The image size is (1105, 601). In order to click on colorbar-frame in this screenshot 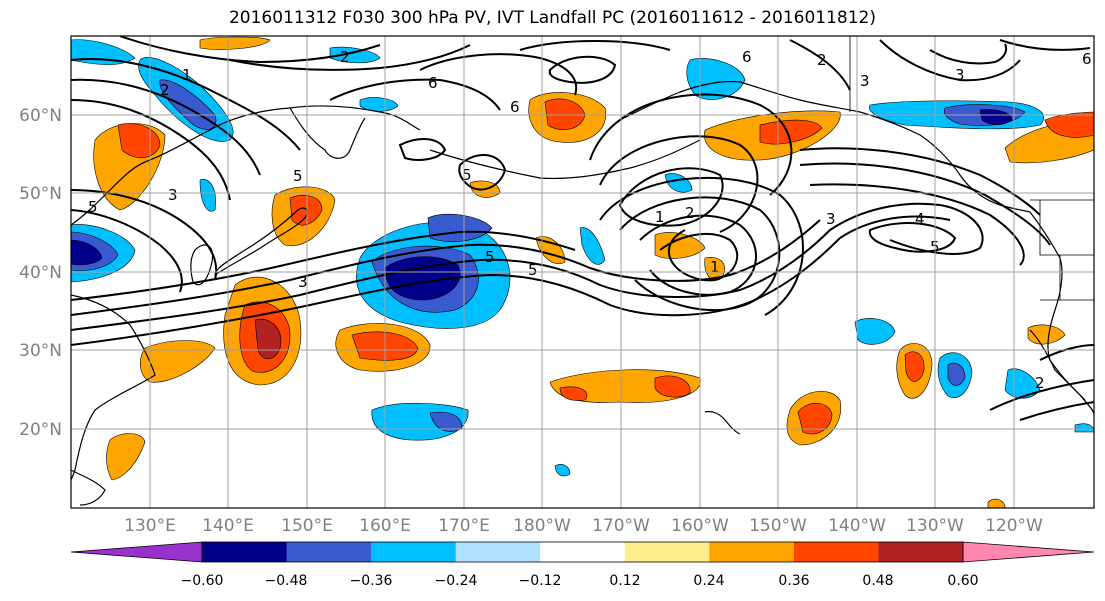, I will do `click(582, 552)`.